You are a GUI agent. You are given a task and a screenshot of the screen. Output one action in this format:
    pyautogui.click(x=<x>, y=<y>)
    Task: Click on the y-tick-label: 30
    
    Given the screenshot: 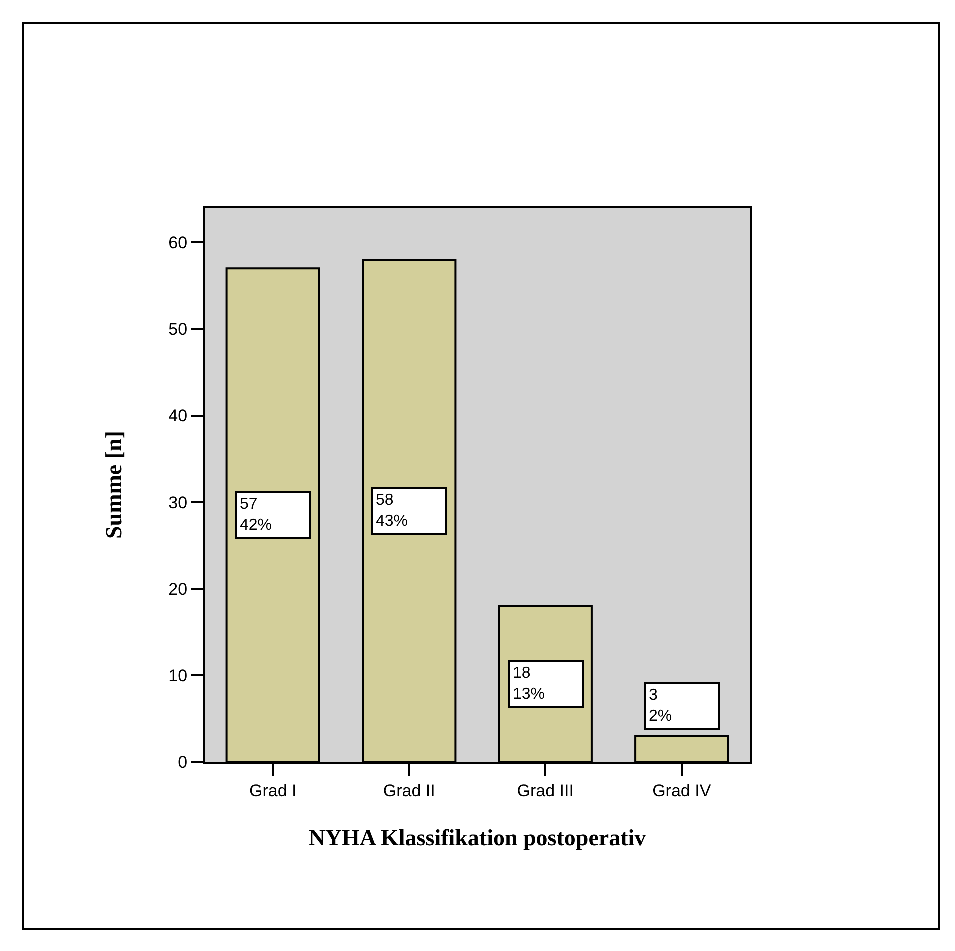 What is the action you would take?
    pyautogui.click(x=178, y=502)
    